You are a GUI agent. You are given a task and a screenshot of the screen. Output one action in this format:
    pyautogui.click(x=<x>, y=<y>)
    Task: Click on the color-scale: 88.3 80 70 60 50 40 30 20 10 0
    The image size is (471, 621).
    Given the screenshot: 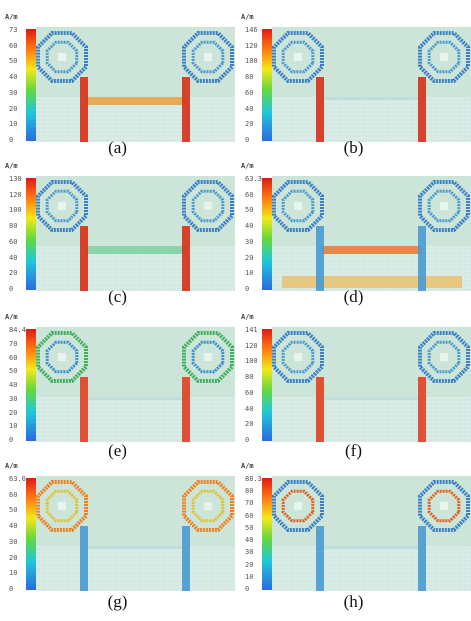 What is the action you would take?
    pyautogui.click(x=255, y=534)
    